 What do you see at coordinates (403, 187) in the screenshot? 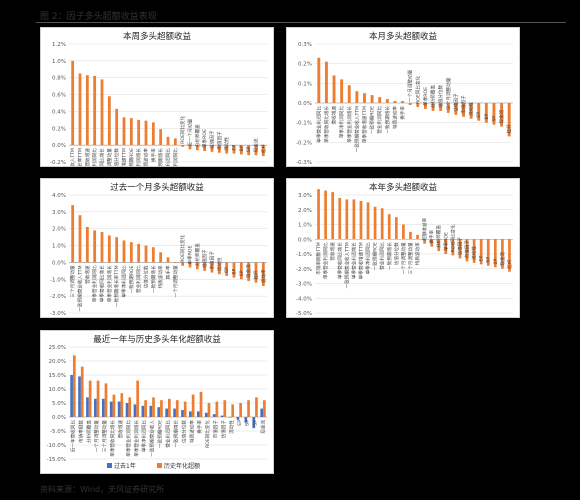
I see `chart-title: 本年多头超额收益` at bounding box center [403, 187].